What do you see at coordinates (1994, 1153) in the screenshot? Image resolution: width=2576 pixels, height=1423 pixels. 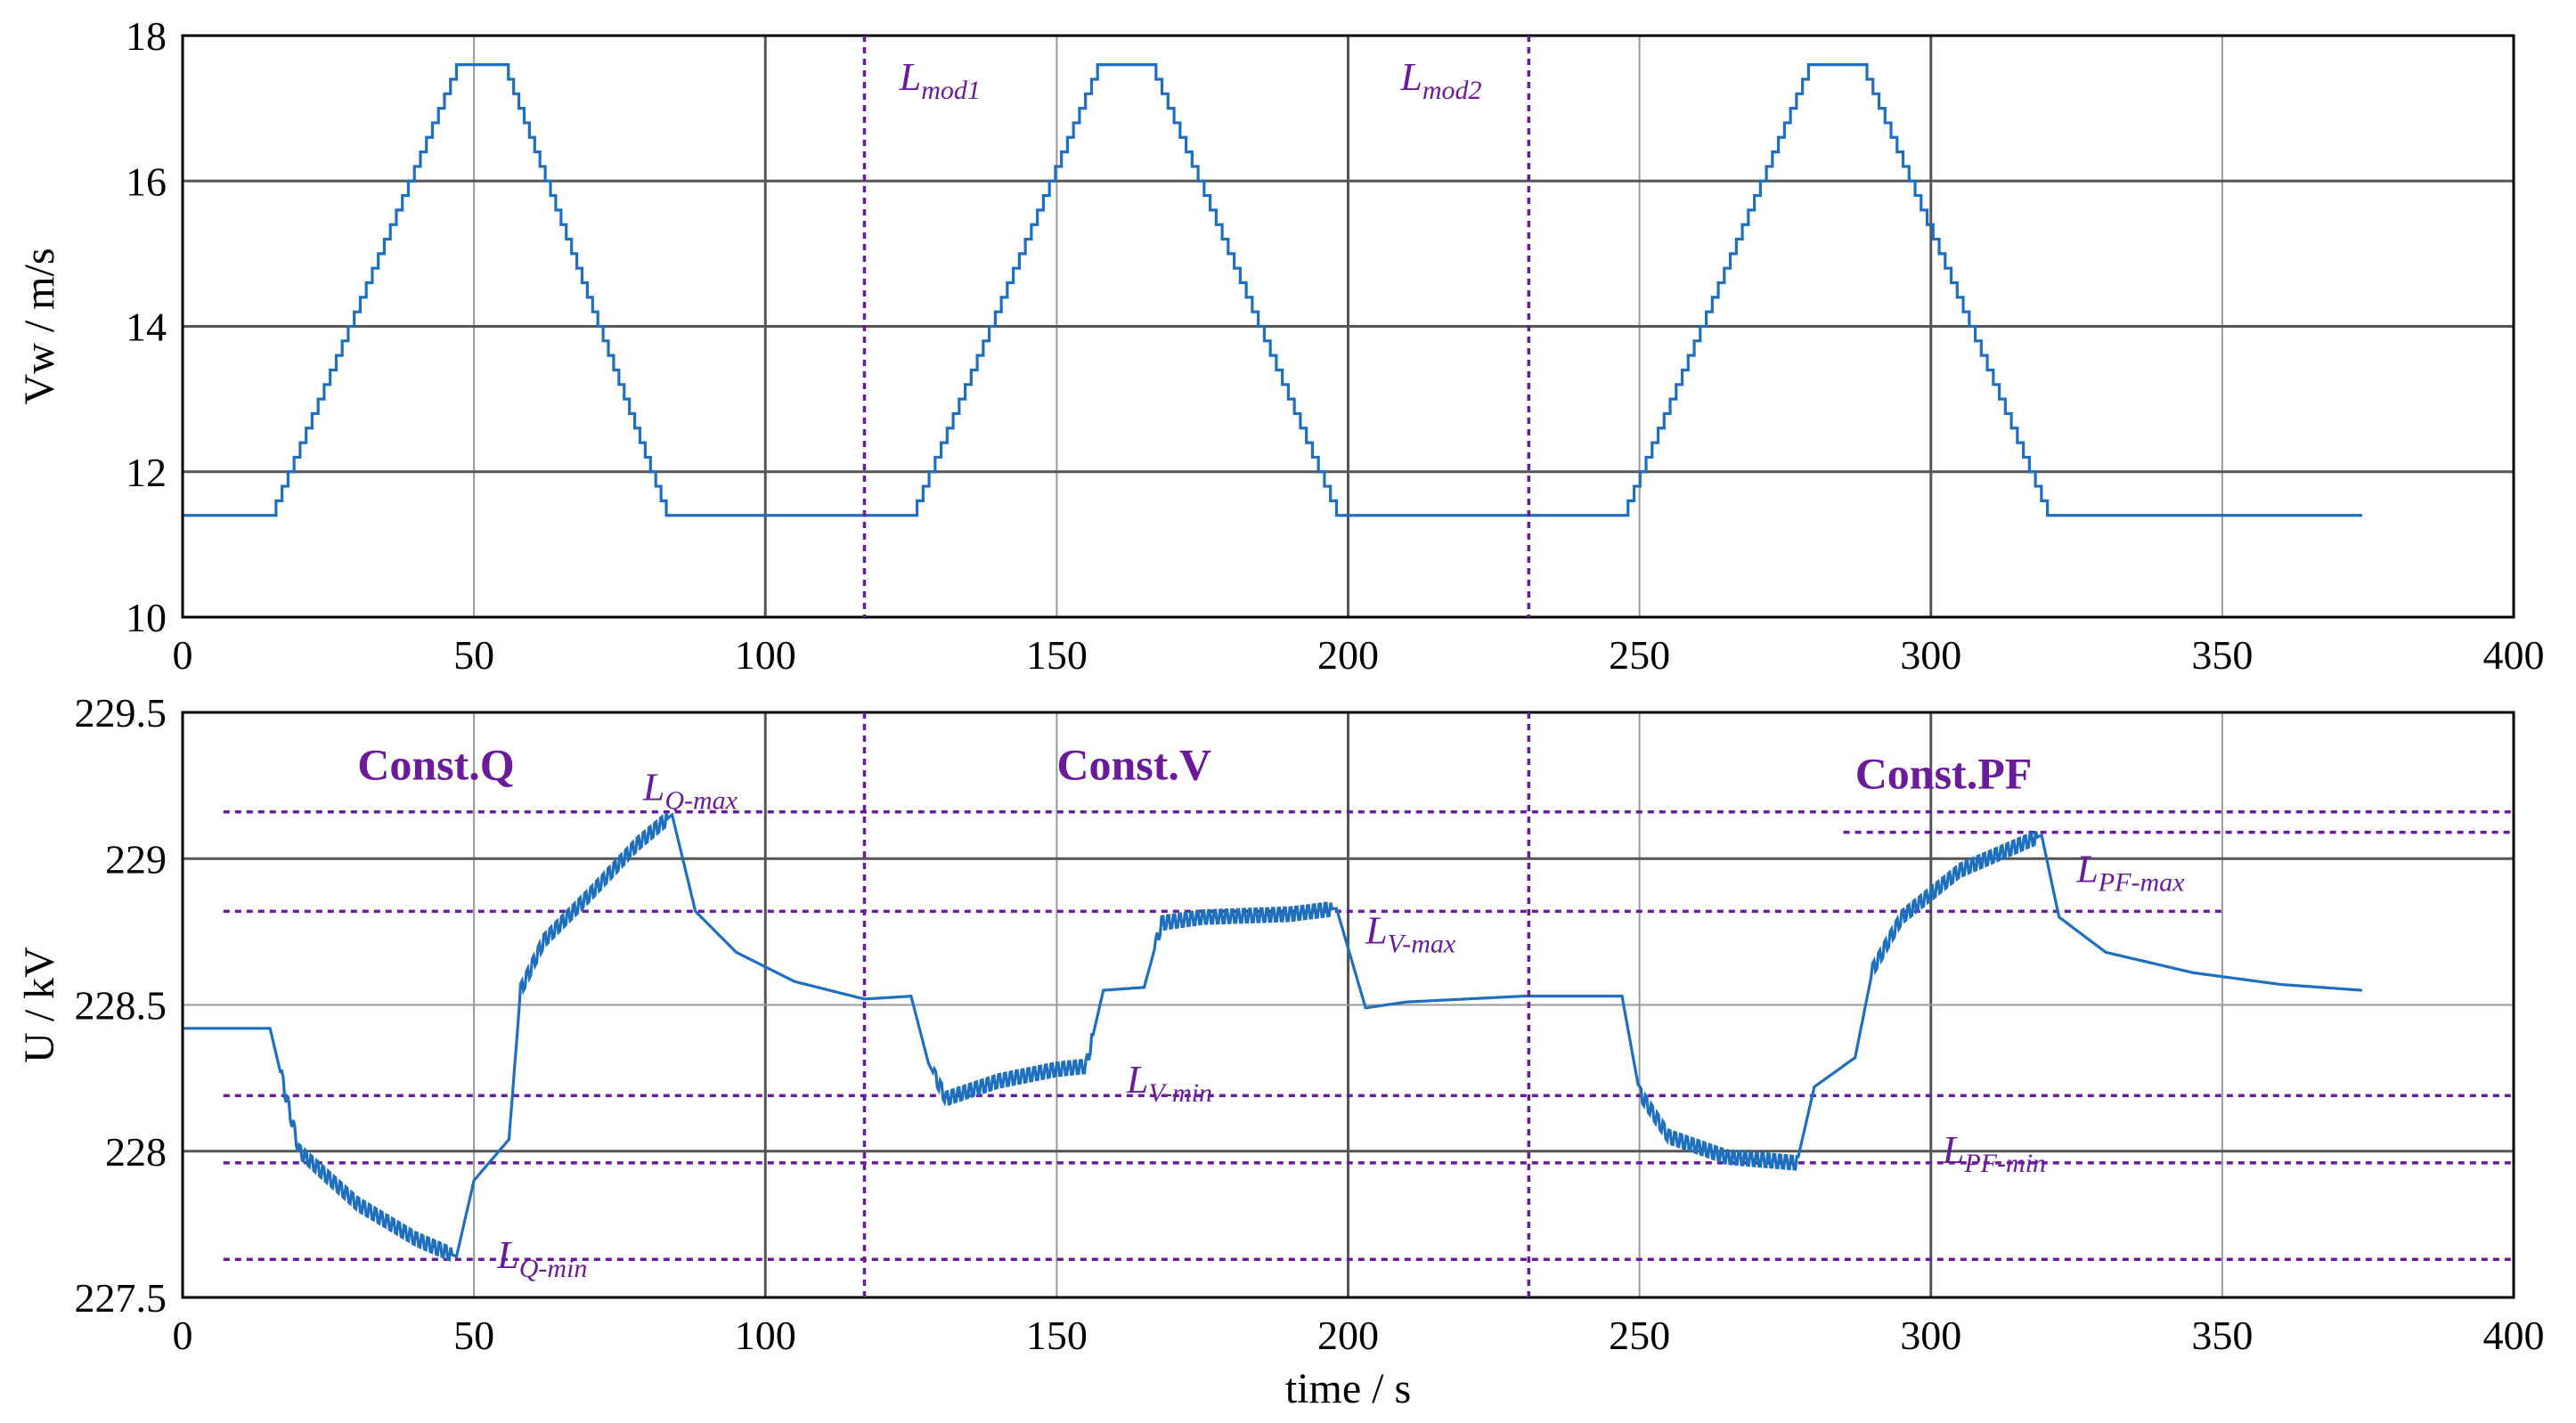 I see `limit-label: LPF-min` at bounding box center [1994, 1153].